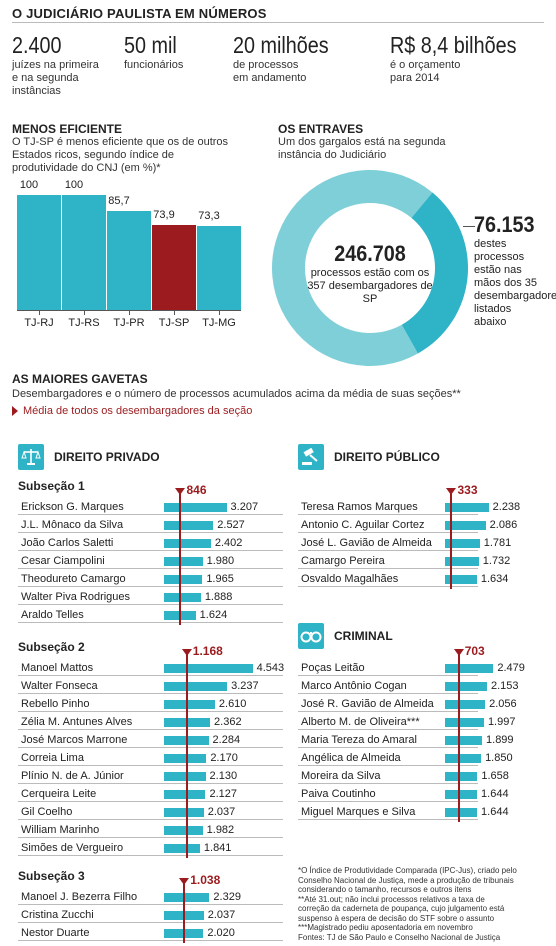 This screenshot has width=556, height=946. I want to click on bar-tj-mg, so click(219, 267).